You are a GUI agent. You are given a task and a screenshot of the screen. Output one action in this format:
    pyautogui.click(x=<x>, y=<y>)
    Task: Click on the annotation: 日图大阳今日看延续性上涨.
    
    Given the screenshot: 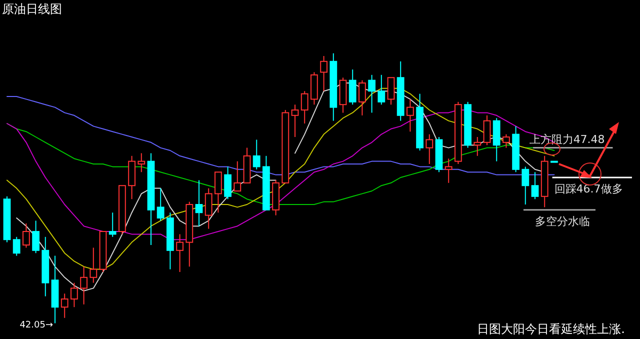 What is the action you would take?
    pyautogui.click(x=551, y=329)
    